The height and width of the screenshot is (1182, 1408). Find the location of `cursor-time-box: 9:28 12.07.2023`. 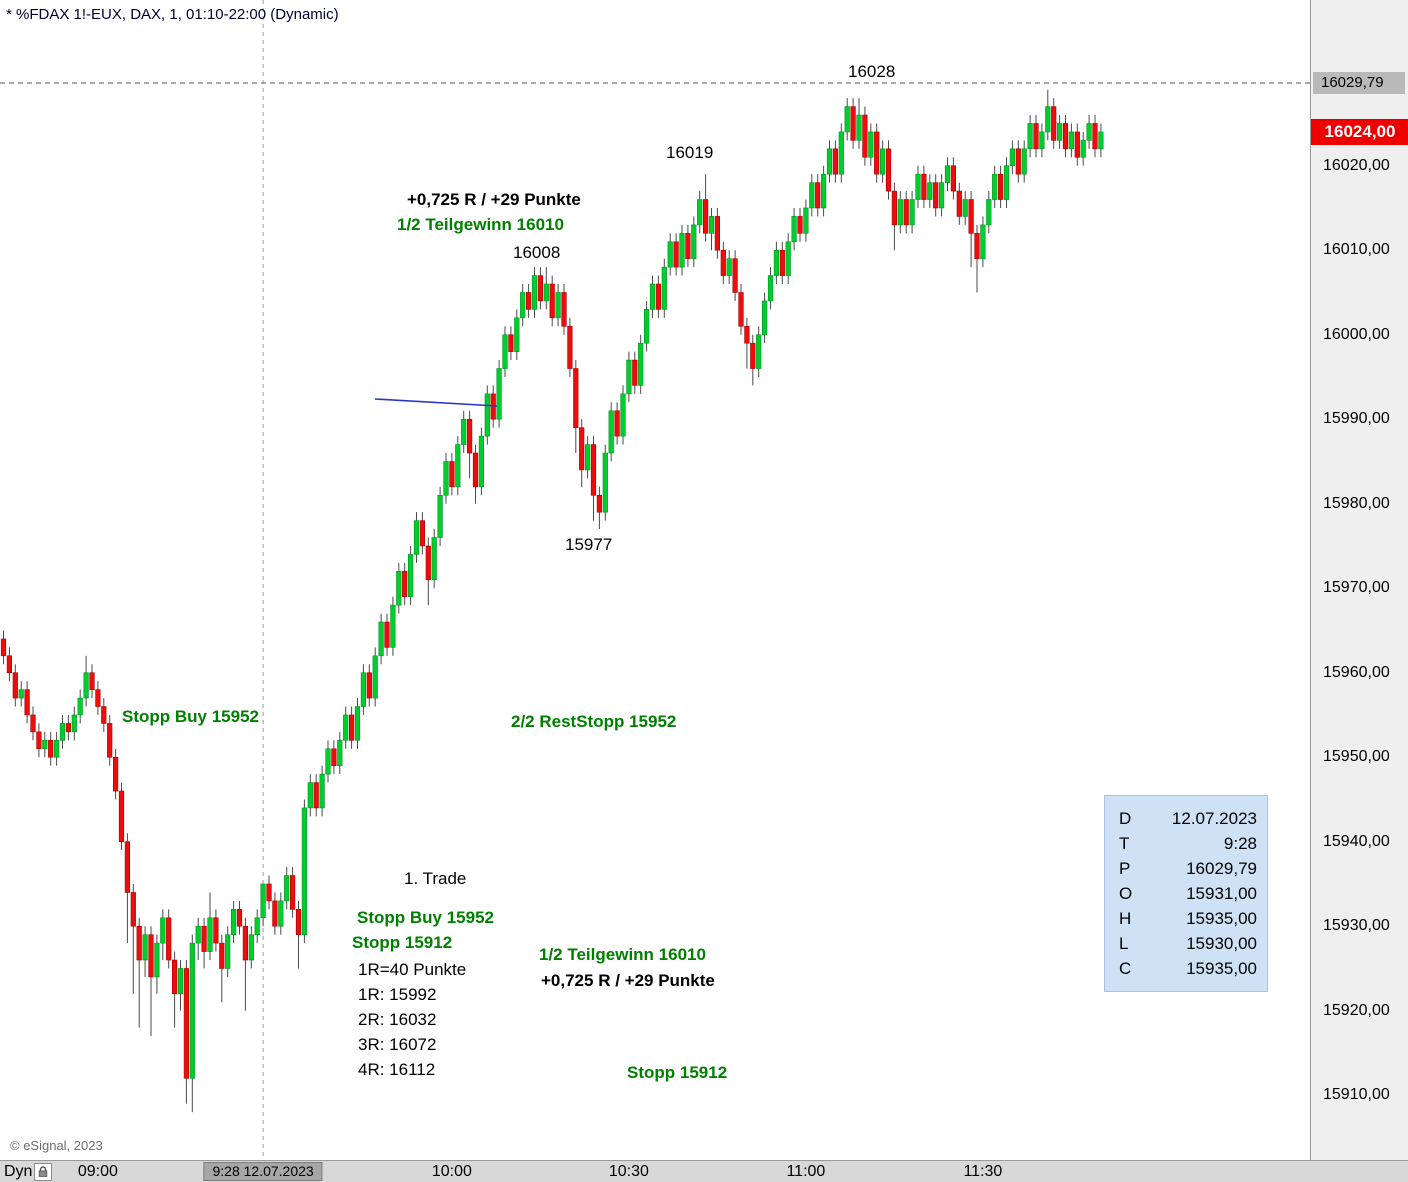

cursor-time-box: 9:28 12.07.2023 is located at coordinates (263, 1171).